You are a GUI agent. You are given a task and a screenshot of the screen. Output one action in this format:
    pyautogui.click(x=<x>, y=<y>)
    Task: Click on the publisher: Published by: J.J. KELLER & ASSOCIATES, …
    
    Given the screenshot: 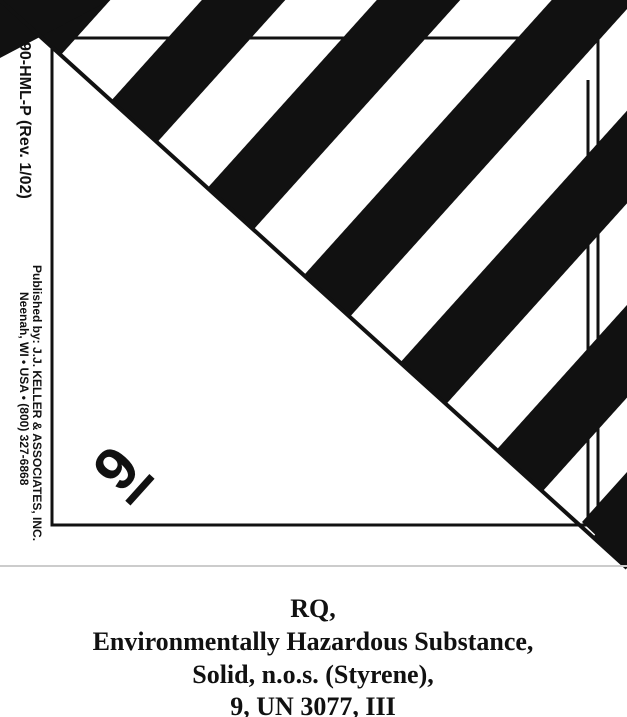 What is the action you would take?
    pyautogui.click(x=37, y=403)
    